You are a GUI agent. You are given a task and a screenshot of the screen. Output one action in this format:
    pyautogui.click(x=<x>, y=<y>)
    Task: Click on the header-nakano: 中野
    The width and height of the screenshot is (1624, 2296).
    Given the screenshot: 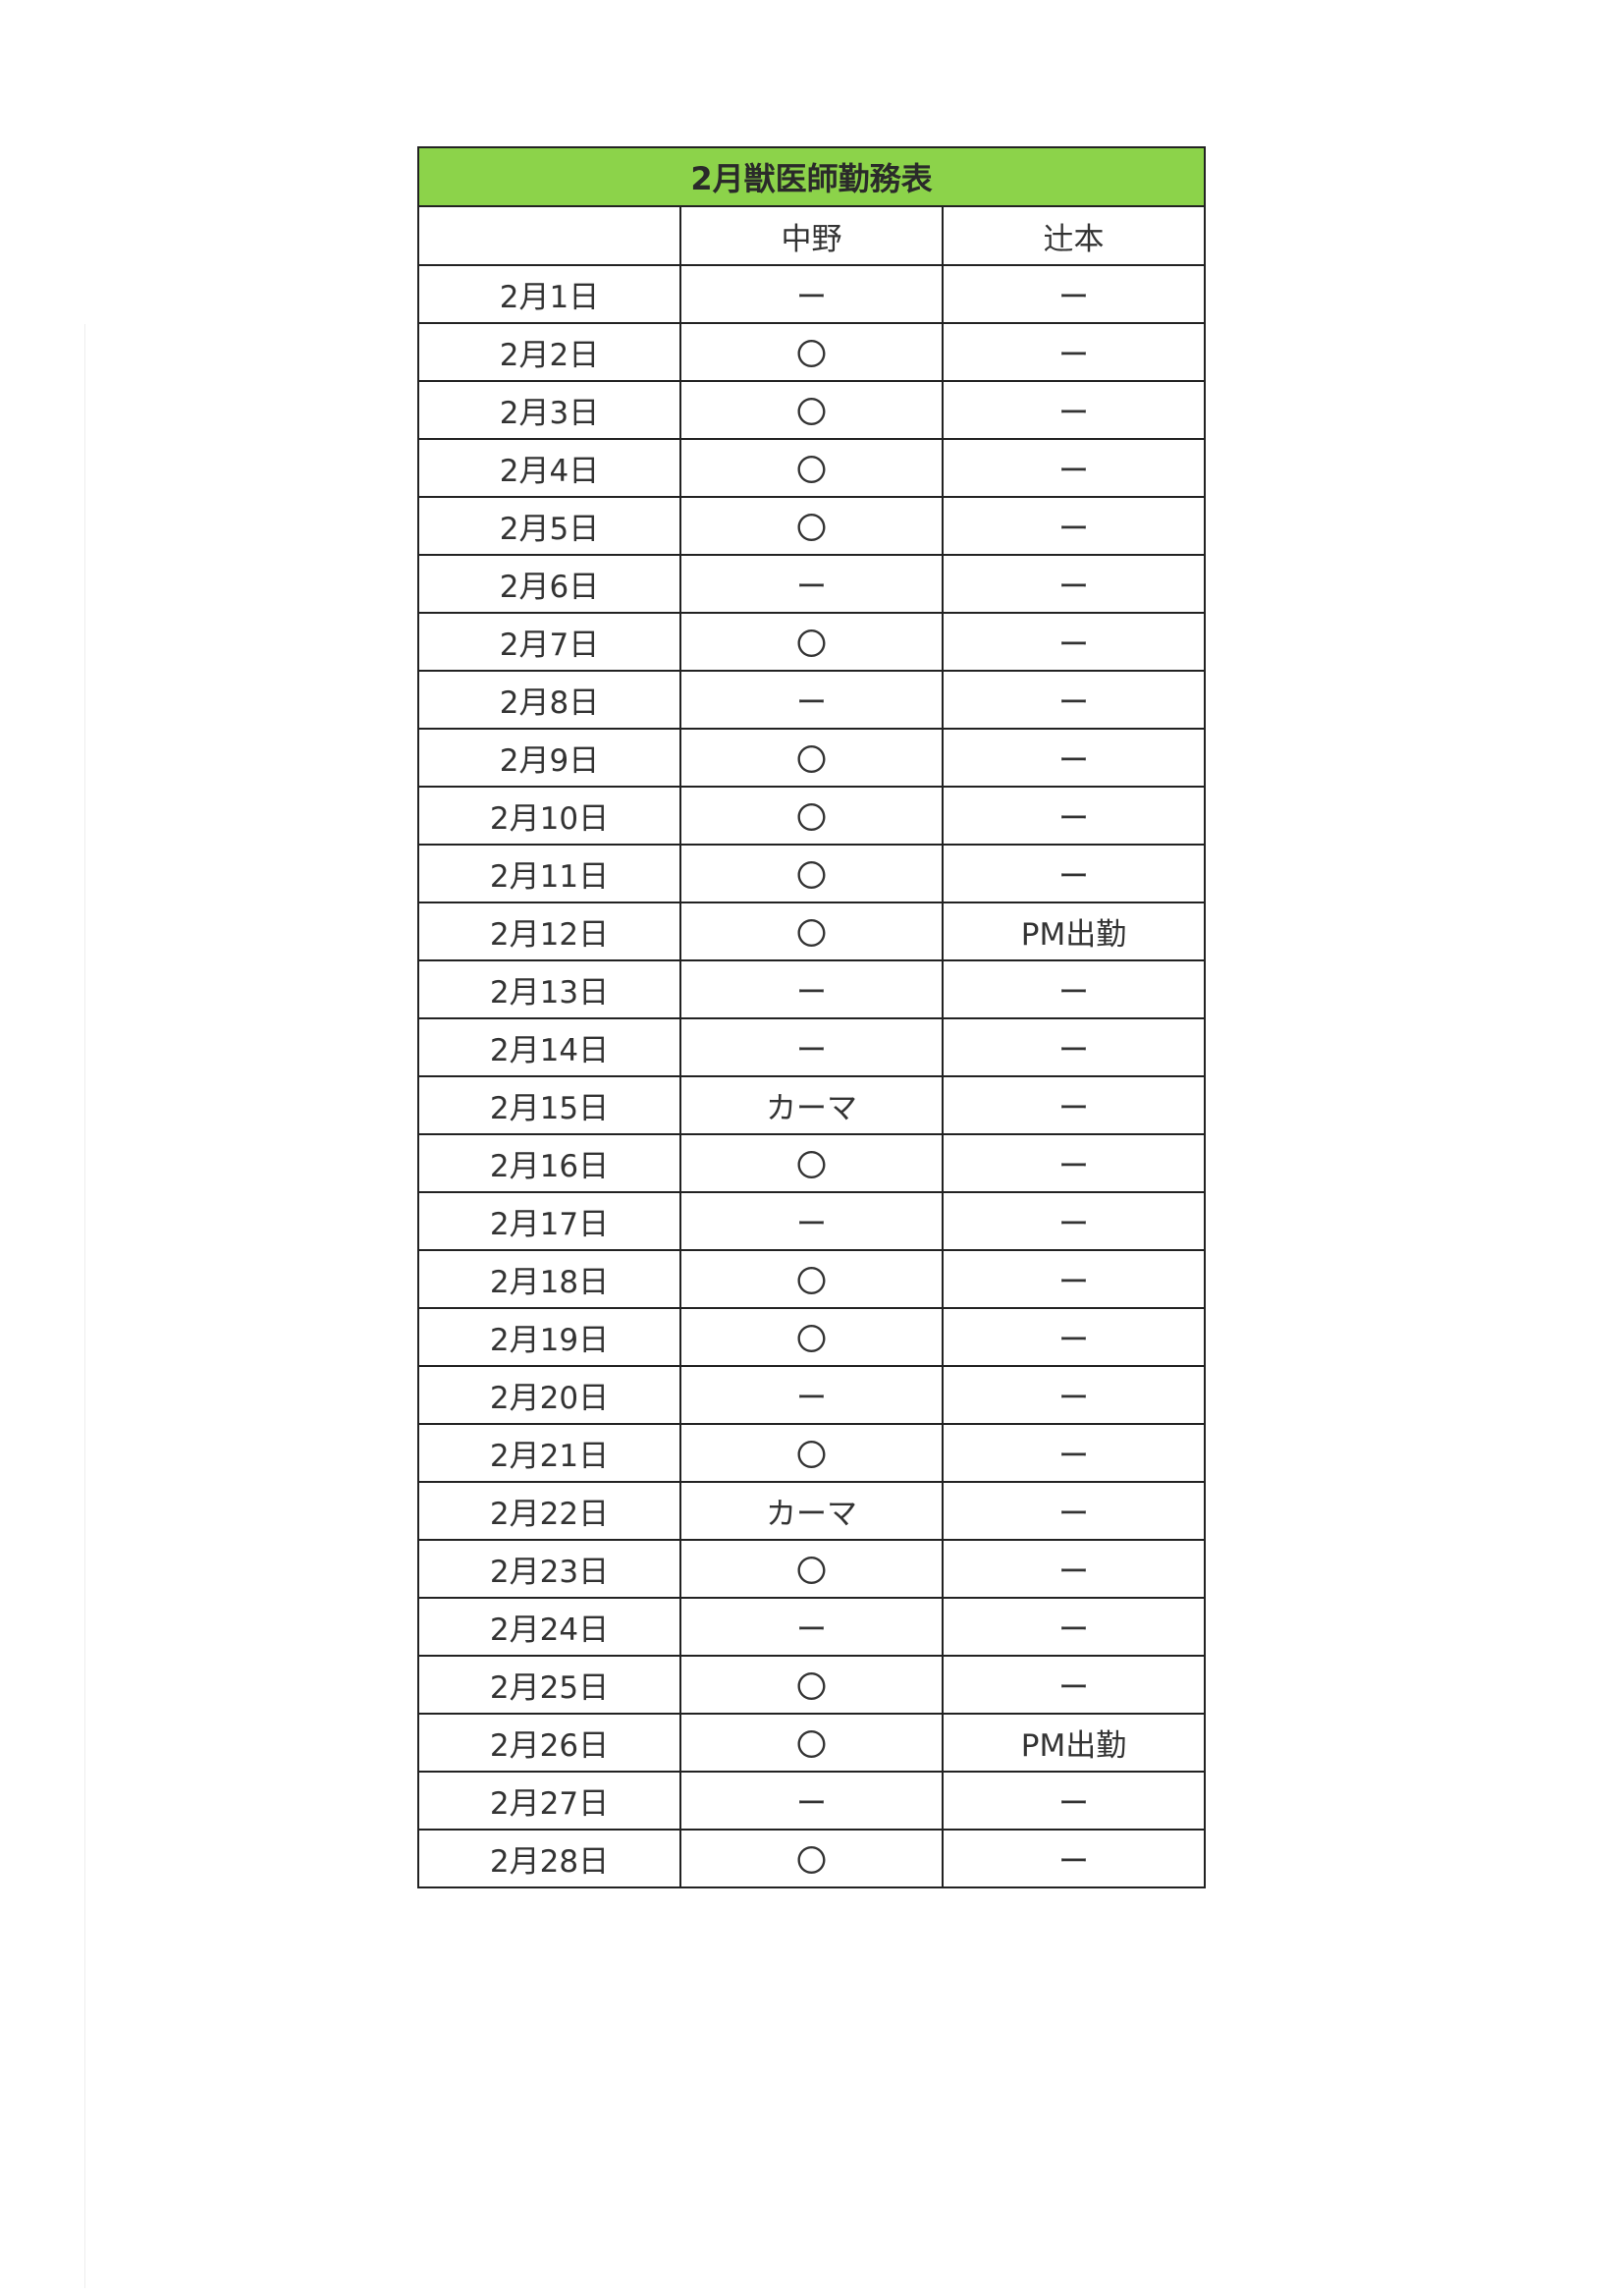 What is the action you would take?
    pyautogui.click(x=811, y=235)
    